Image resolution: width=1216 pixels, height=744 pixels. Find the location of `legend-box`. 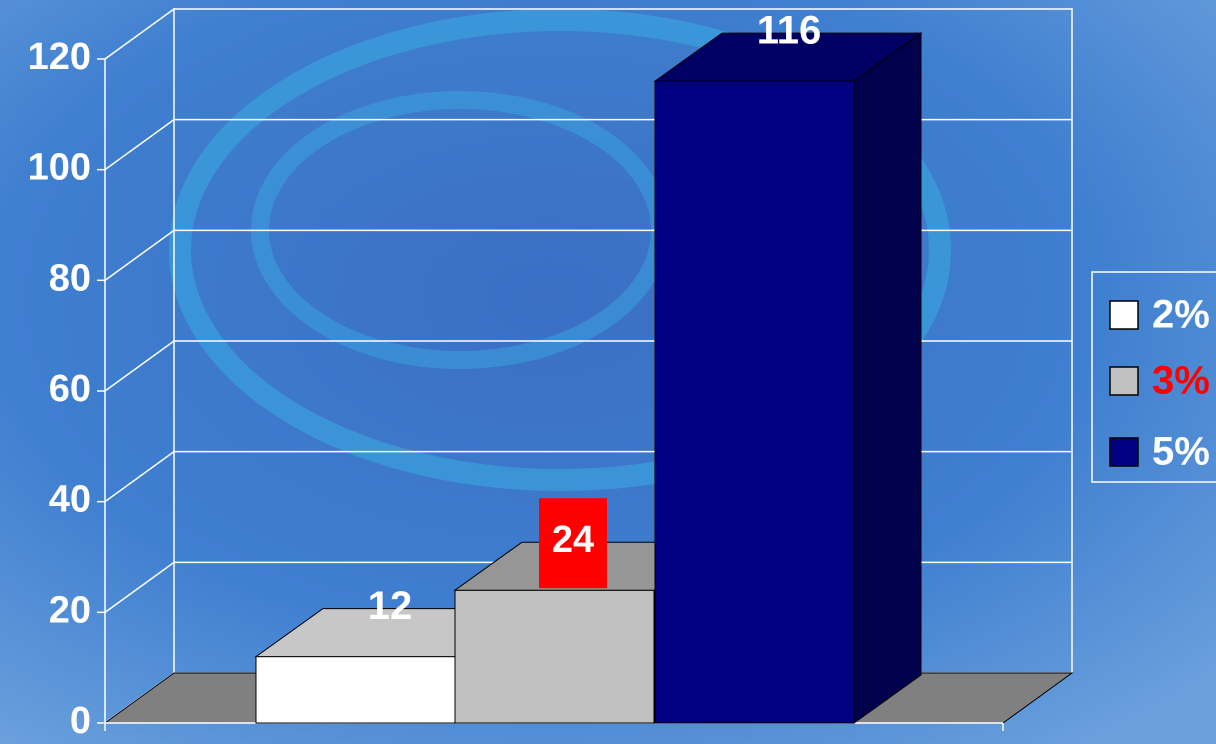

legend-box is located at coordinates (1153, 377).